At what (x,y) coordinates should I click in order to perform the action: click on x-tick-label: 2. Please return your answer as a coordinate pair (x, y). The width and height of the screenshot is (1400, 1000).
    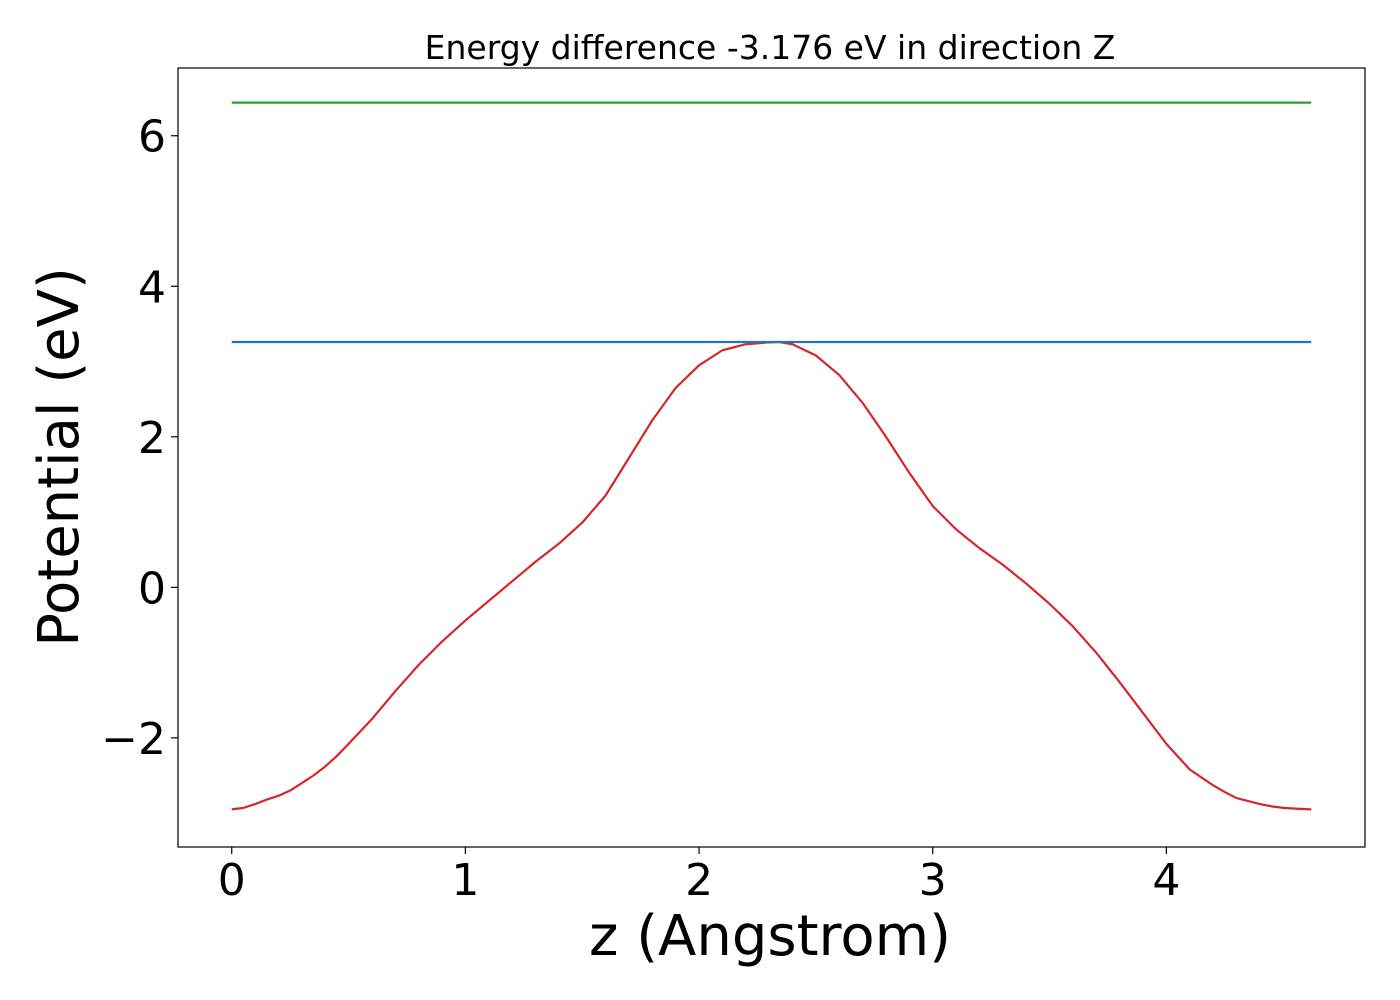
    Looking at the image, I should click on (699, 880).